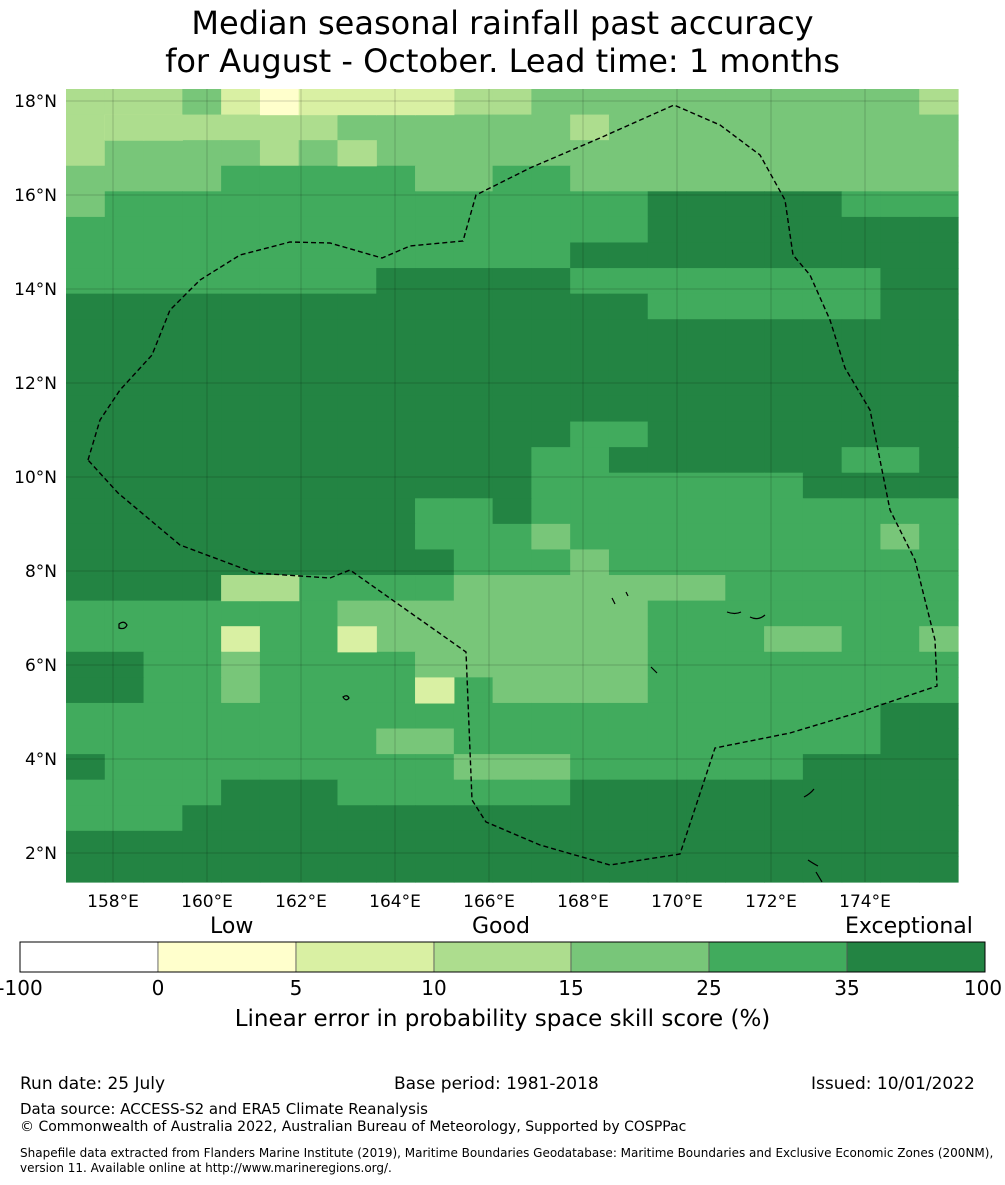 This screenshot has width=1005, height=1185. What do you see at coordinates (709, 988) in the screenshot?
I see `colorbar-tick: 25` at bounding box center [709, 988].